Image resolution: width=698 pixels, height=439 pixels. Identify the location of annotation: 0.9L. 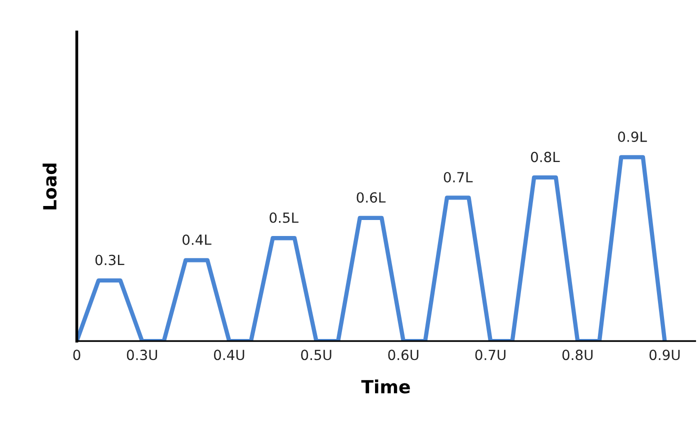
(632, 137).